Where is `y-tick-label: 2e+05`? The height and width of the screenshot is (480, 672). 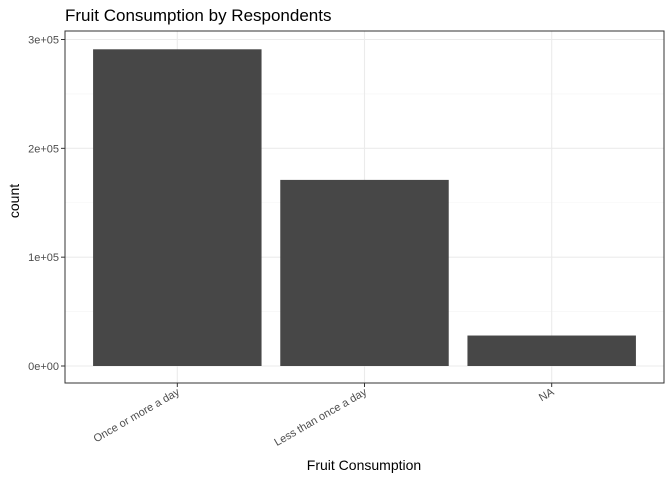
y-tick-label: 2e+05 is located at coordinates (43, 149).